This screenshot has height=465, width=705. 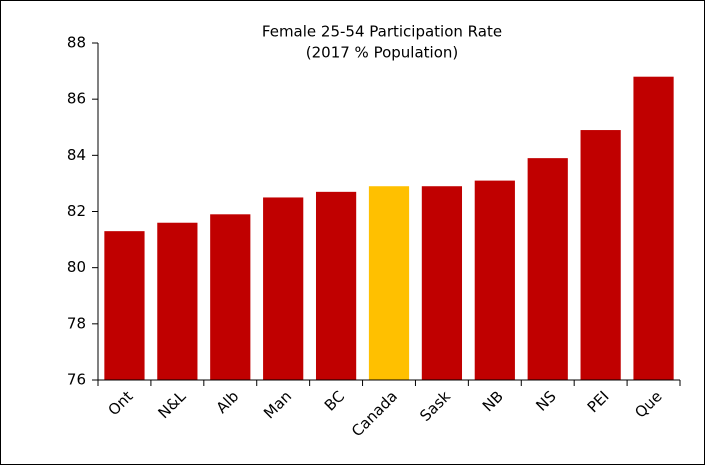 What do you see at coordinates (76, 155) in the screenshot?
I see `y-tick-label: 84` at bounding box center [76, 155].